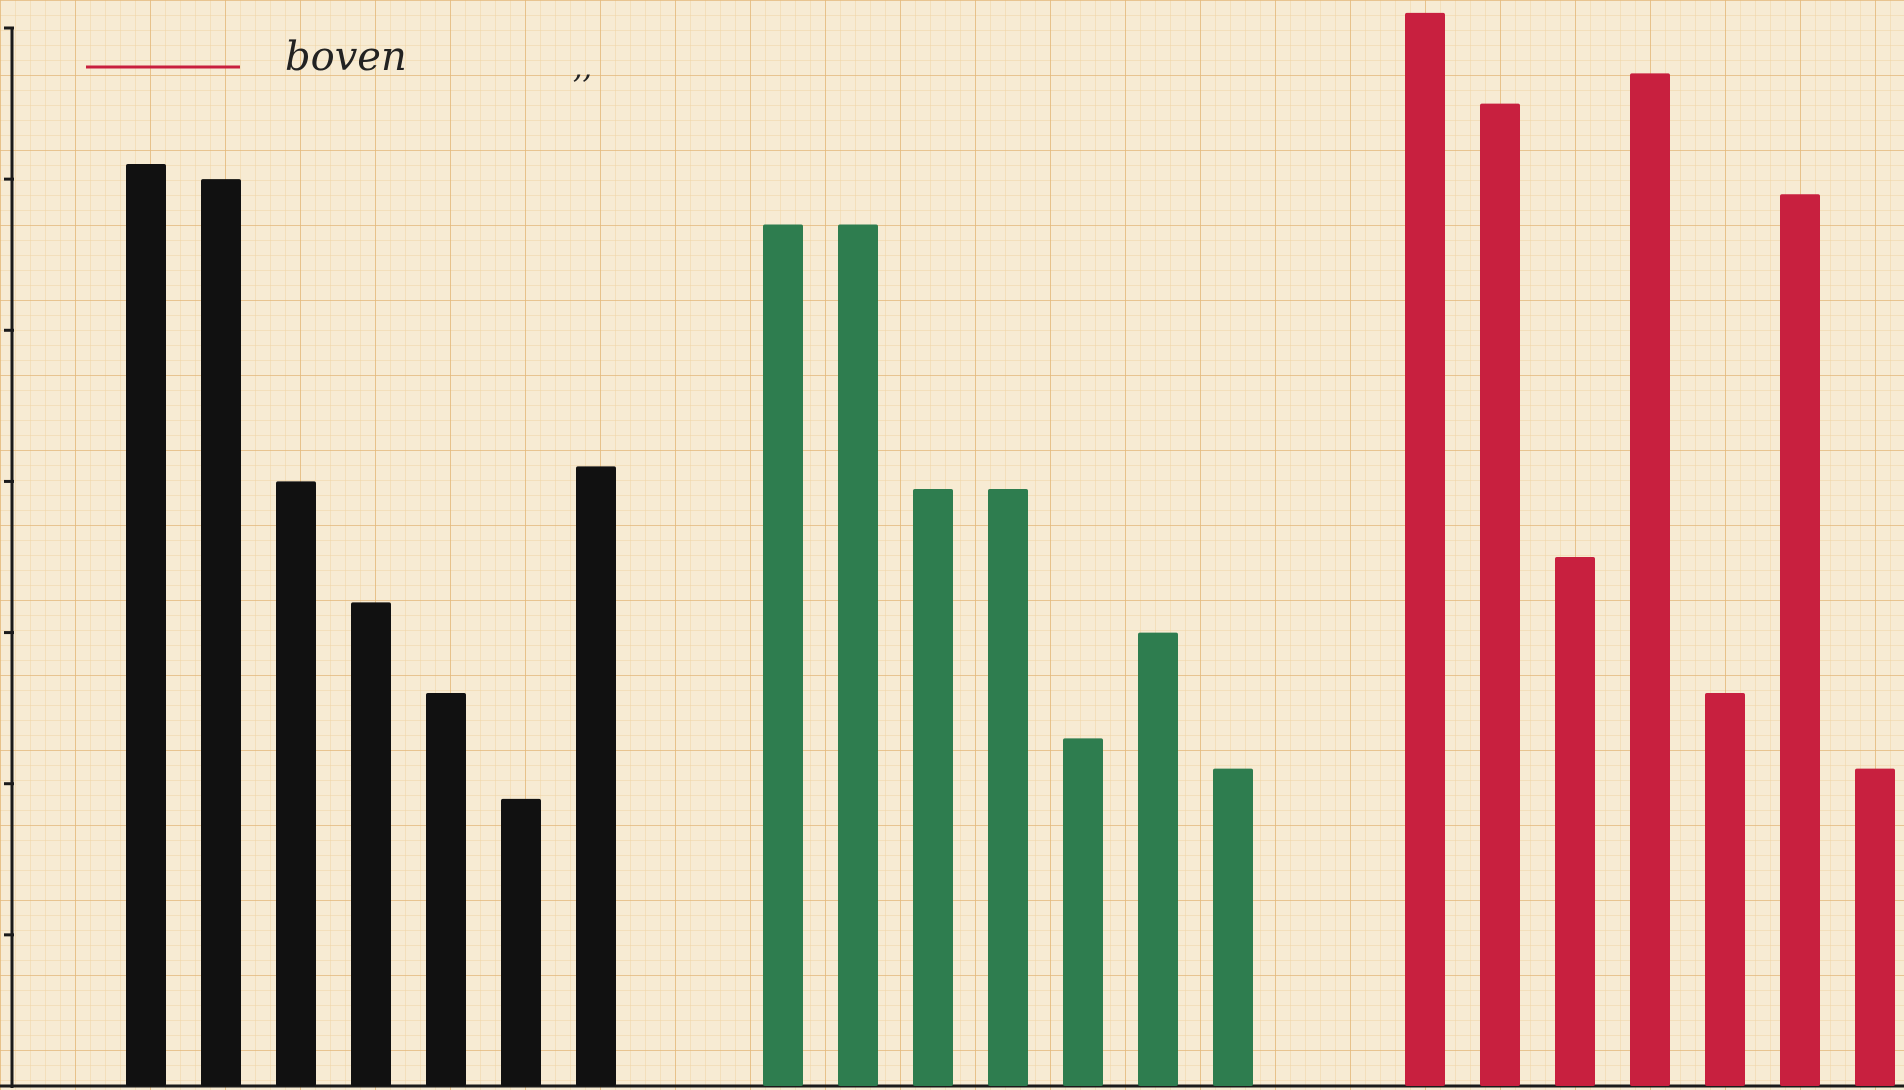 This screenshot has width=1904, height=1090. I want to click on legend-ditto-mark: ,,, so click(582, 68).